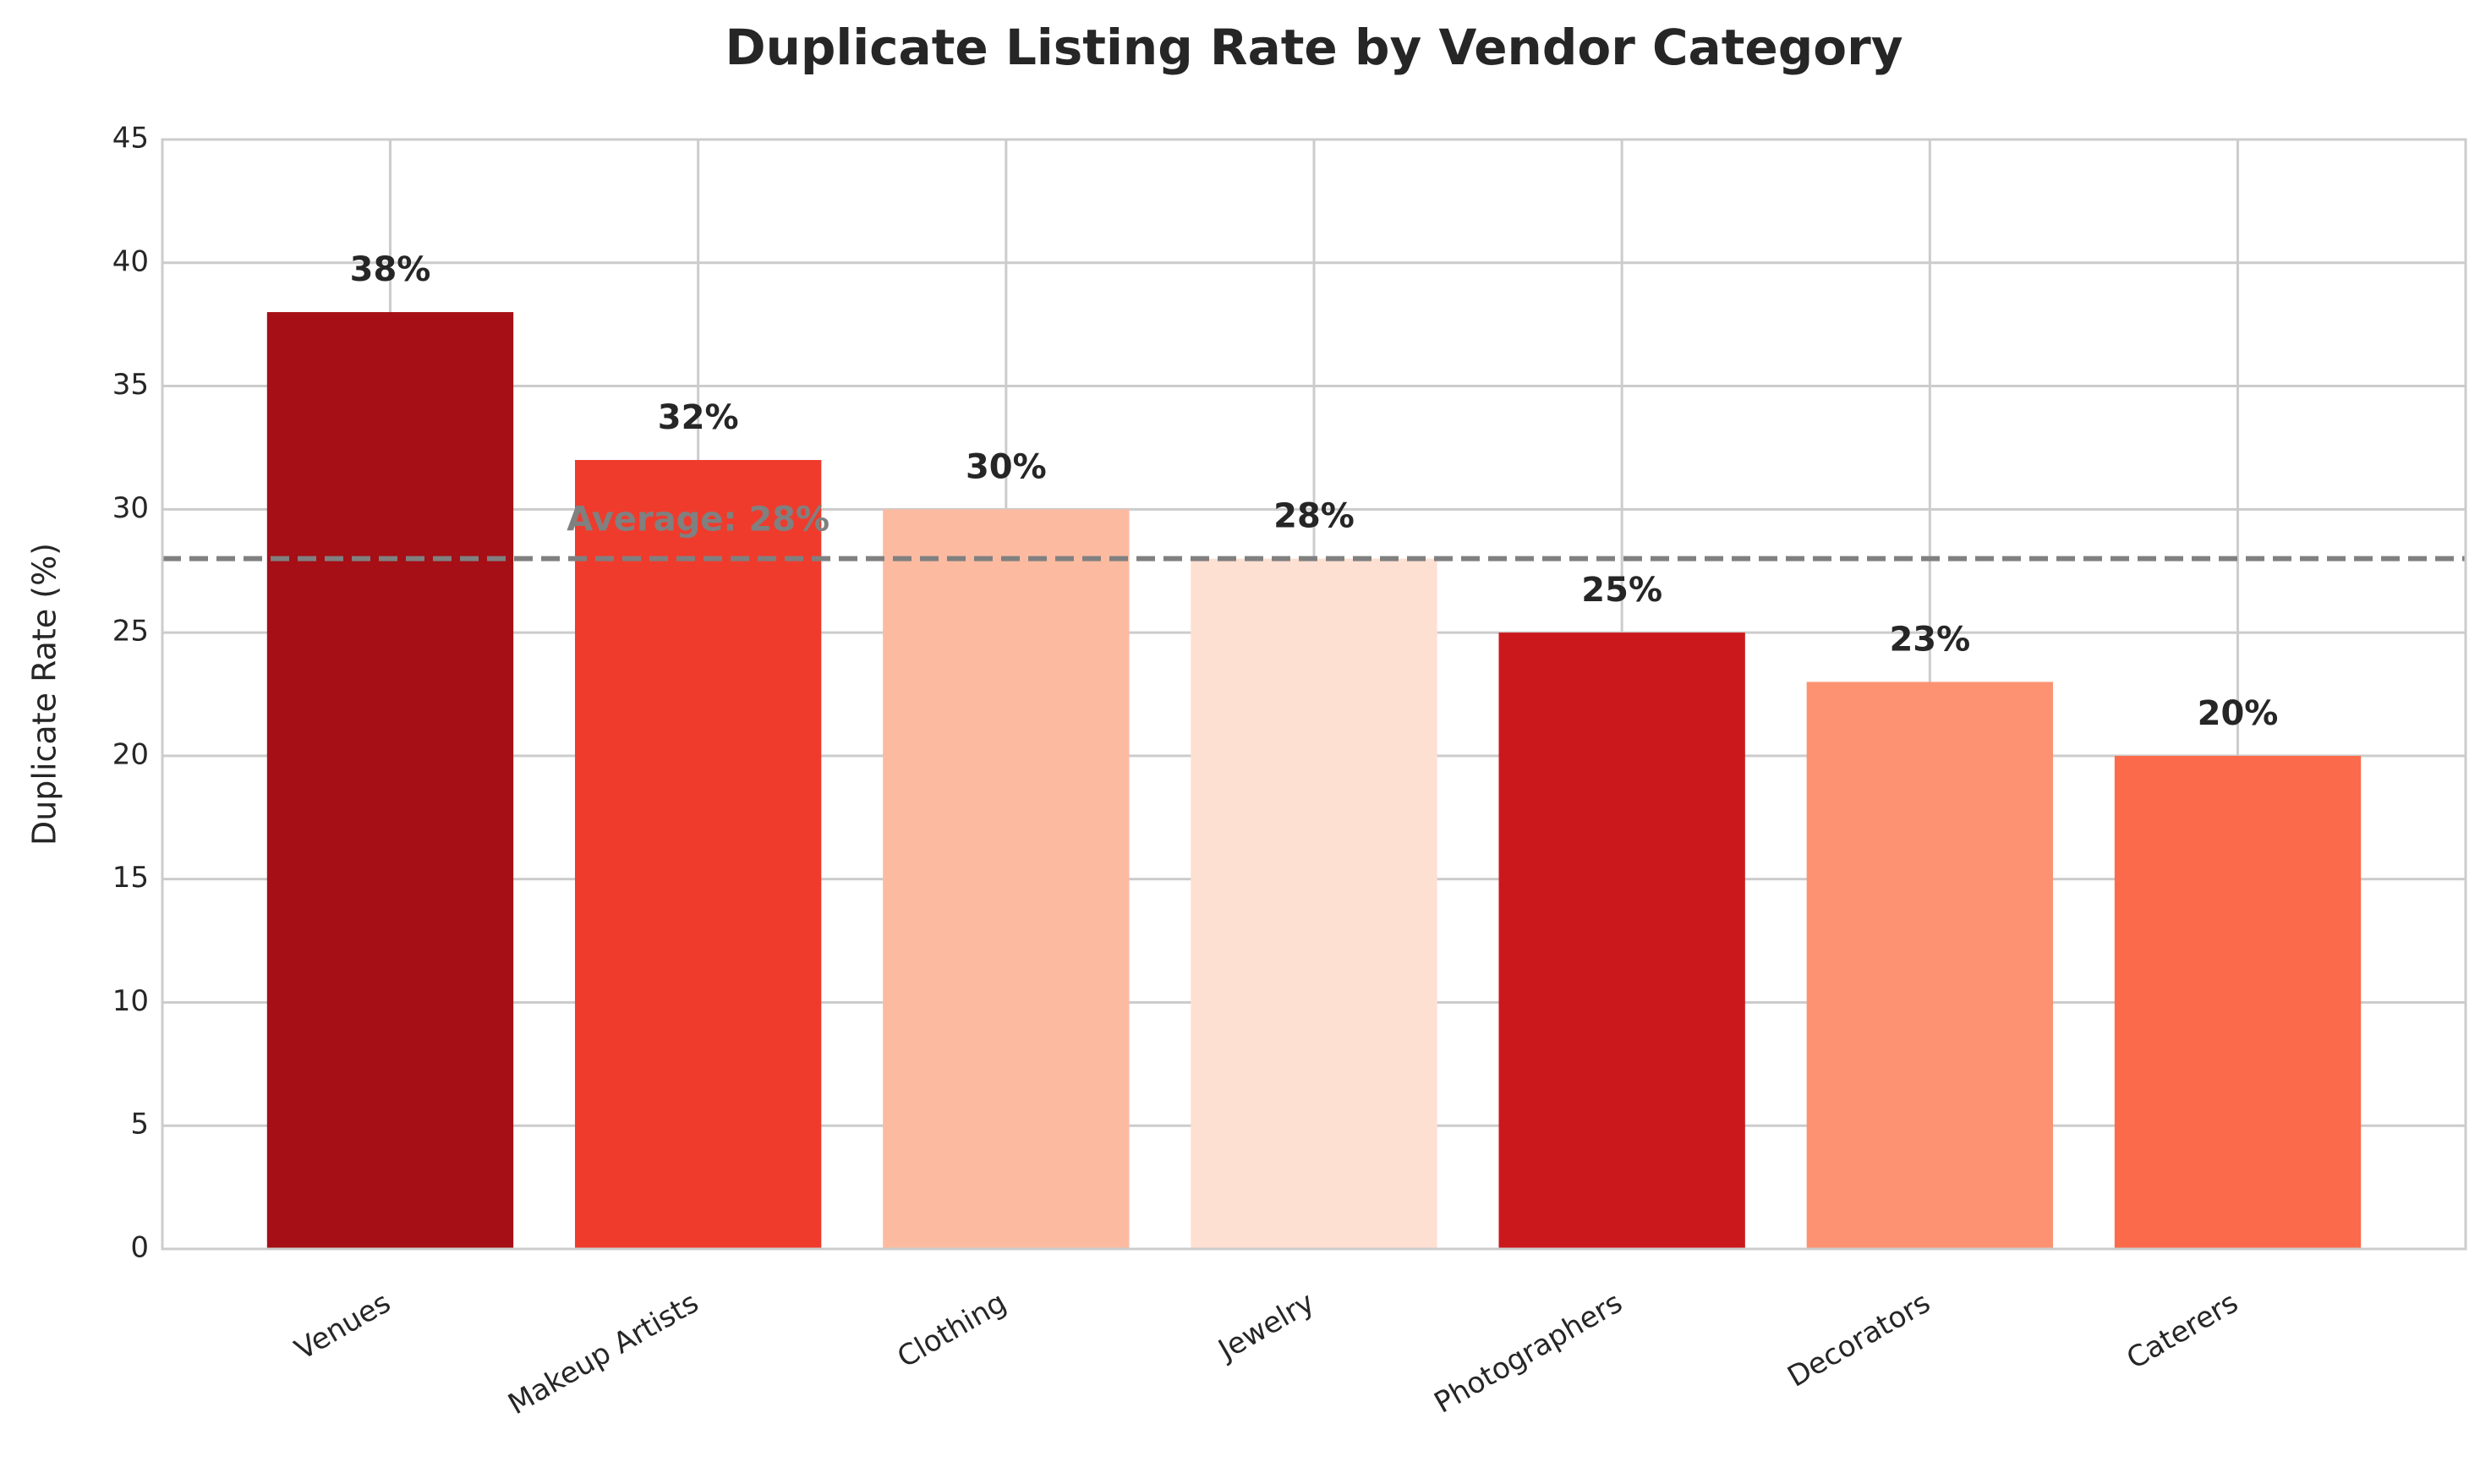  Describe the element at coordinates (130, 385) in the screenshot. I see `y-tick-label: 35` at that location.